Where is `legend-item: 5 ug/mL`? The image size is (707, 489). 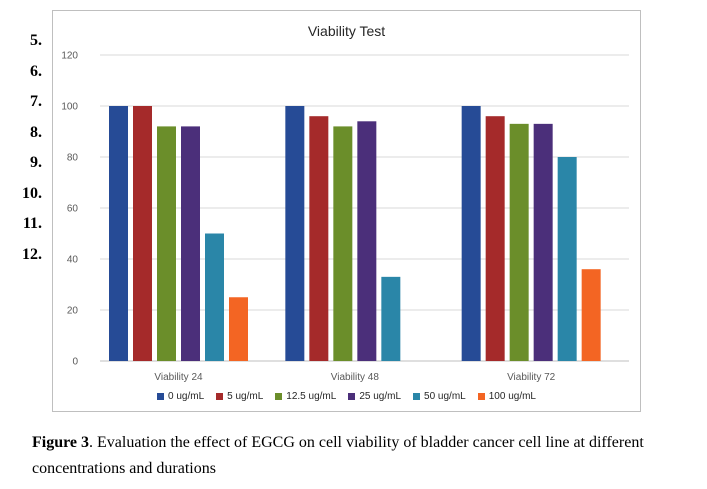 legend-item: 5 ug/mL is located at coordinates (239, 396).